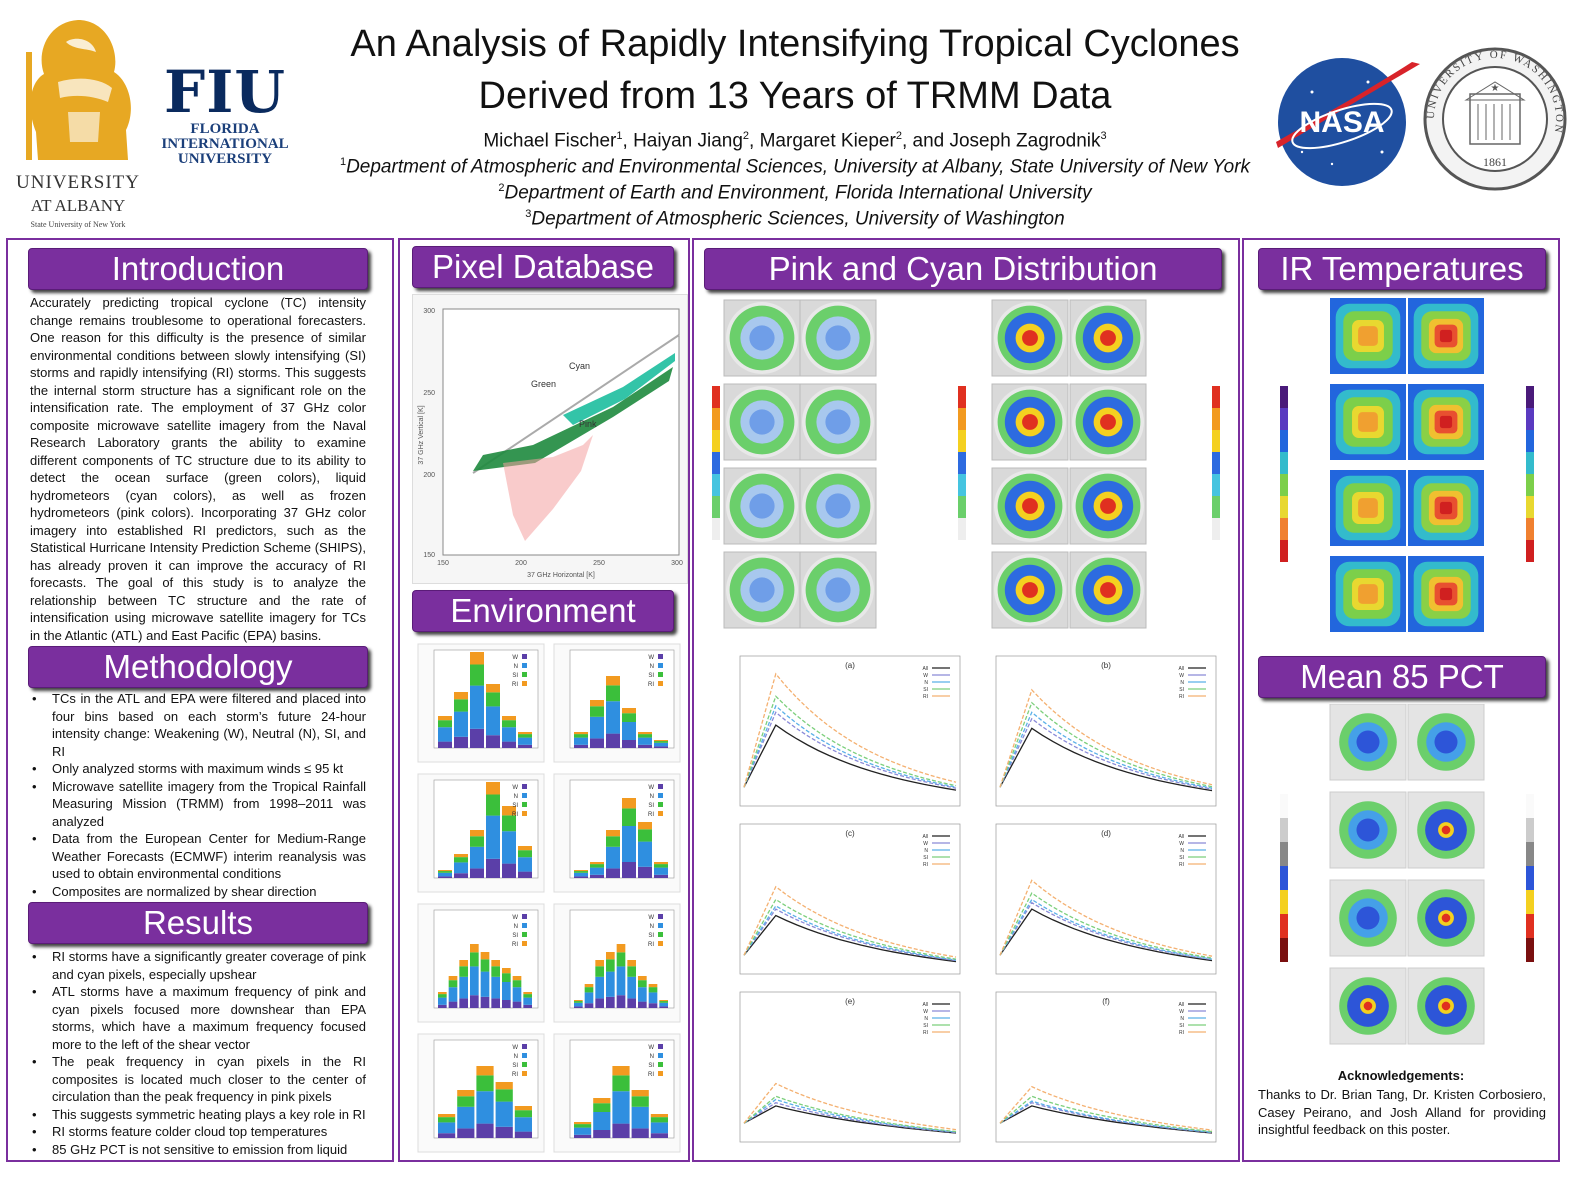 This screenshot has height=1194, width=1592. Describe the element at coordinates (588, 424) in the screenshot. I see `scatter-label-pink: Pink` at that location.